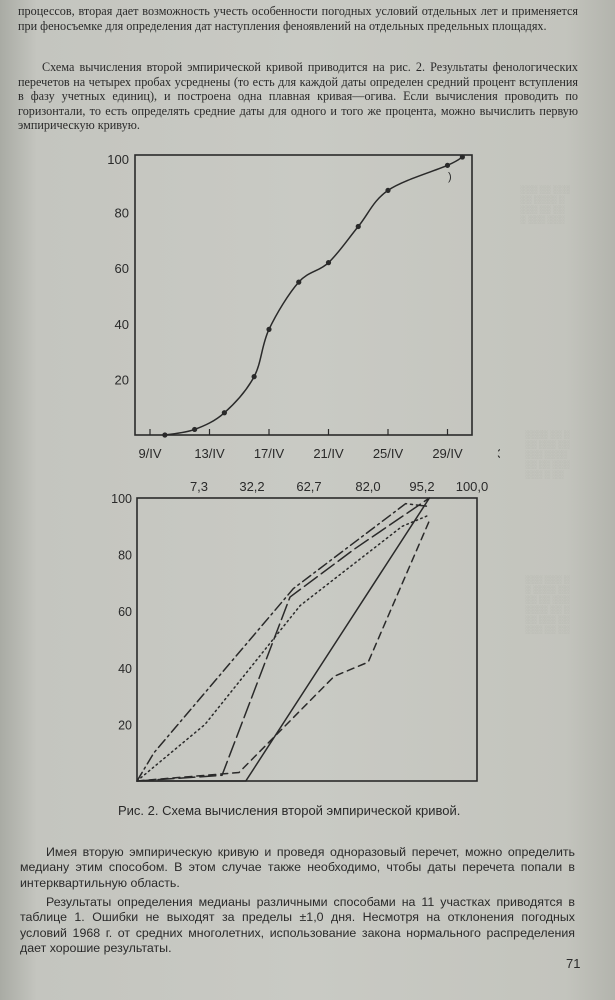 The width and height of the screenshot is (615, 1000). Describe the element at coordinates (472, 486) in the screenshot. I see `top-tick-label: 100,0` at that location.